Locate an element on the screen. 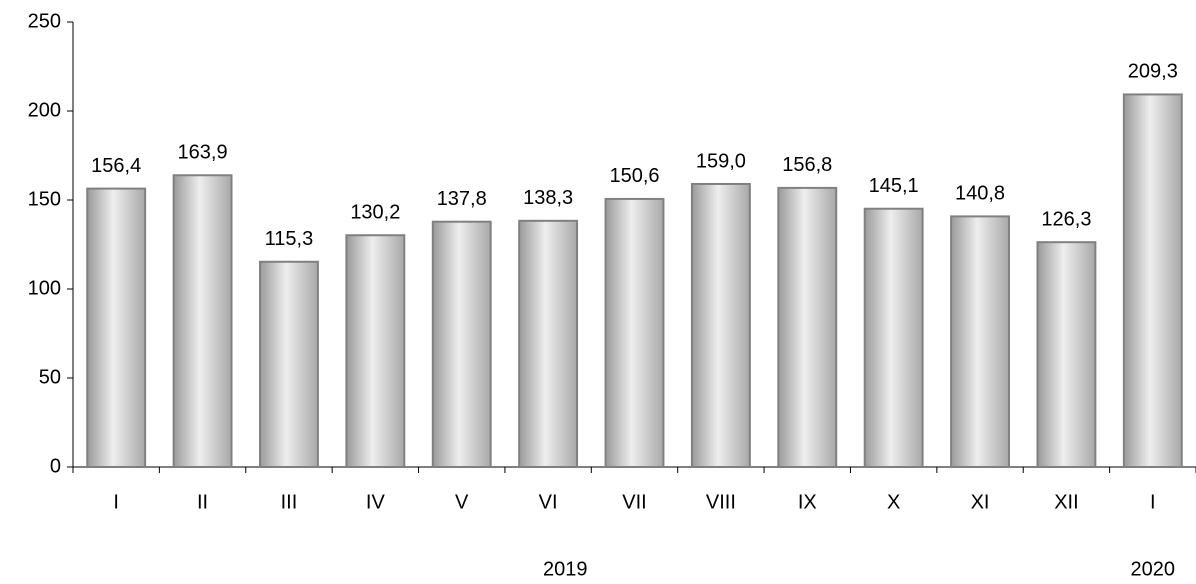 Image resolution: width=1196 pixels, height=584 pixels. x-tick-label: IV is located at coordinates (376, 502).